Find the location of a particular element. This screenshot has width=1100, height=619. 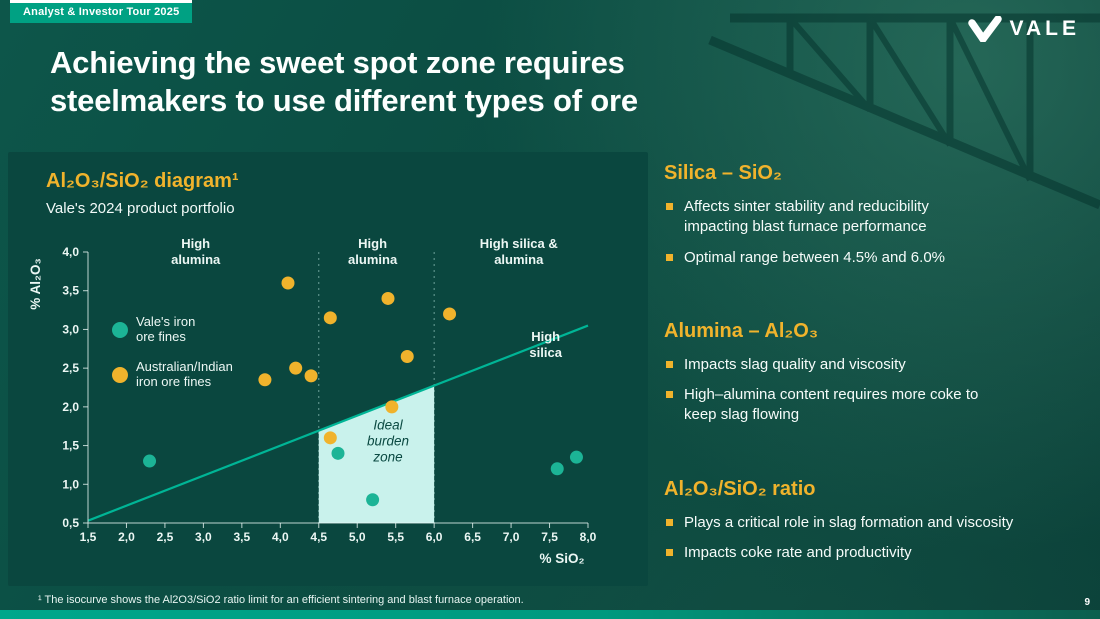

y-tick-label: 0,5 is located at coordinates (70, 523).